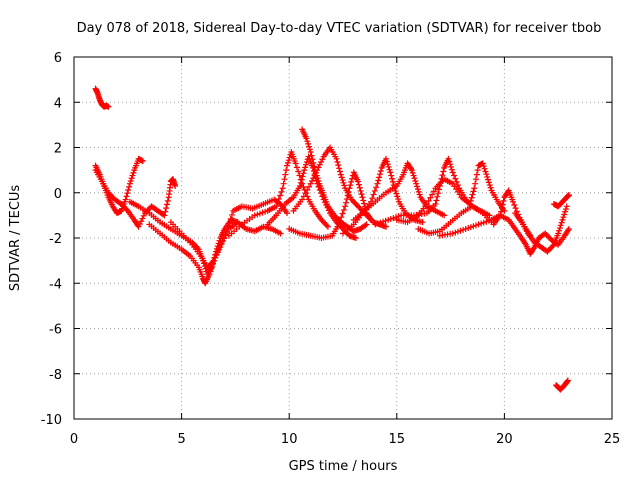  Describe the element at coordinates (332, 183) in the screenshot. I see `series-arc-k` at that location.